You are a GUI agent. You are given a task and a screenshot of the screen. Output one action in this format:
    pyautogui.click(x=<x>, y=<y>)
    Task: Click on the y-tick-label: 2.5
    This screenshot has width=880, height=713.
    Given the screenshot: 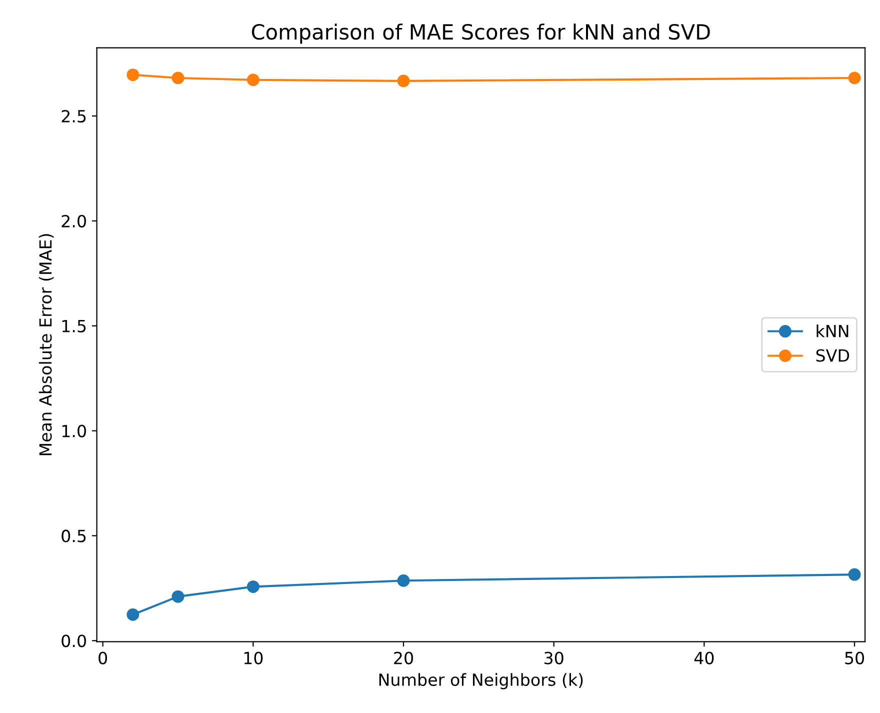 What is the action you would take?
    pyautogui.click(x=74, y=116)
    